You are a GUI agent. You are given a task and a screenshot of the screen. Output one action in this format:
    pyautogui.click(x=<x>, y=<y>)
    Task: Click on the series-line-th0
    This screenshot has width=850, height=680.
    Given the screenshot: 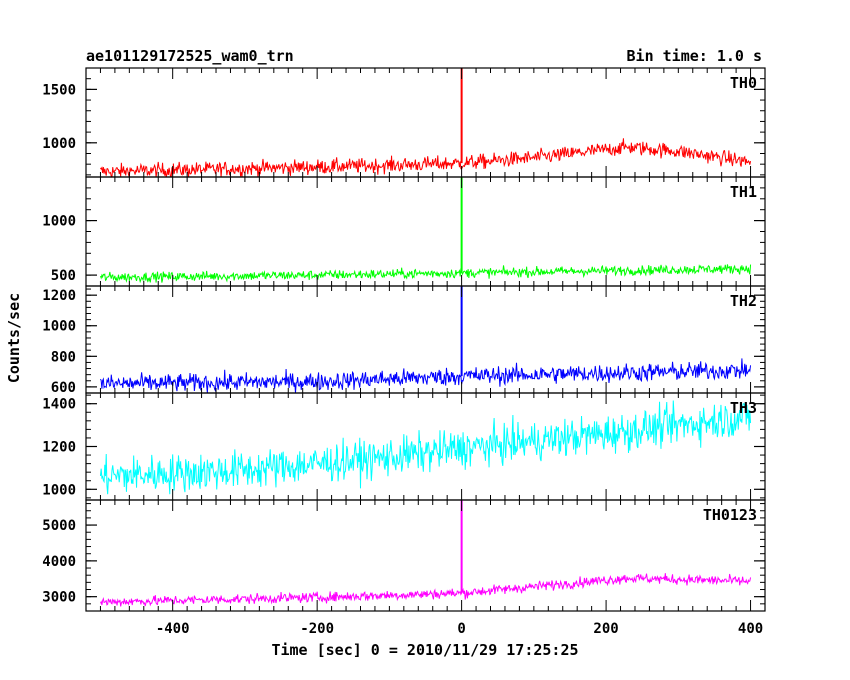 What is the action you would take?
    pyautogui.click(x=426, y=158)
    